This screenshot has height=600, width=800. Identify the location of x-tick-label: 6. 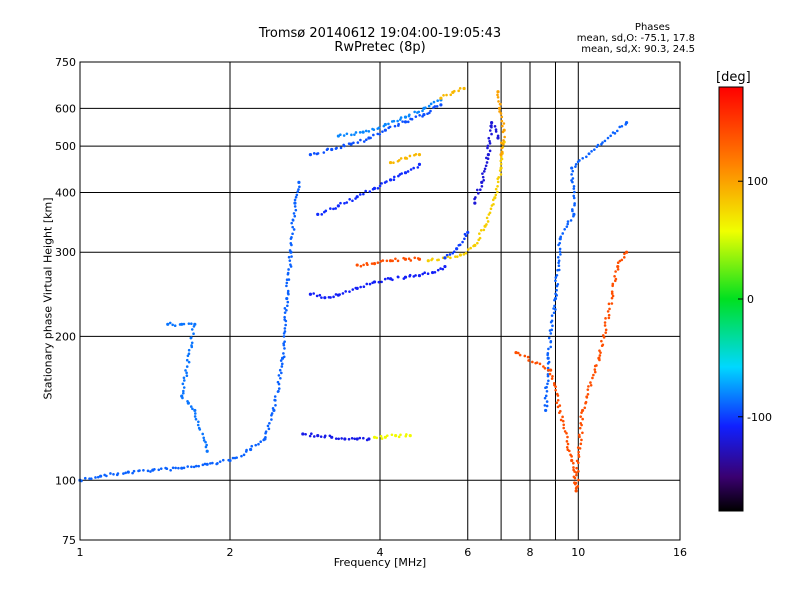
(467, 552).